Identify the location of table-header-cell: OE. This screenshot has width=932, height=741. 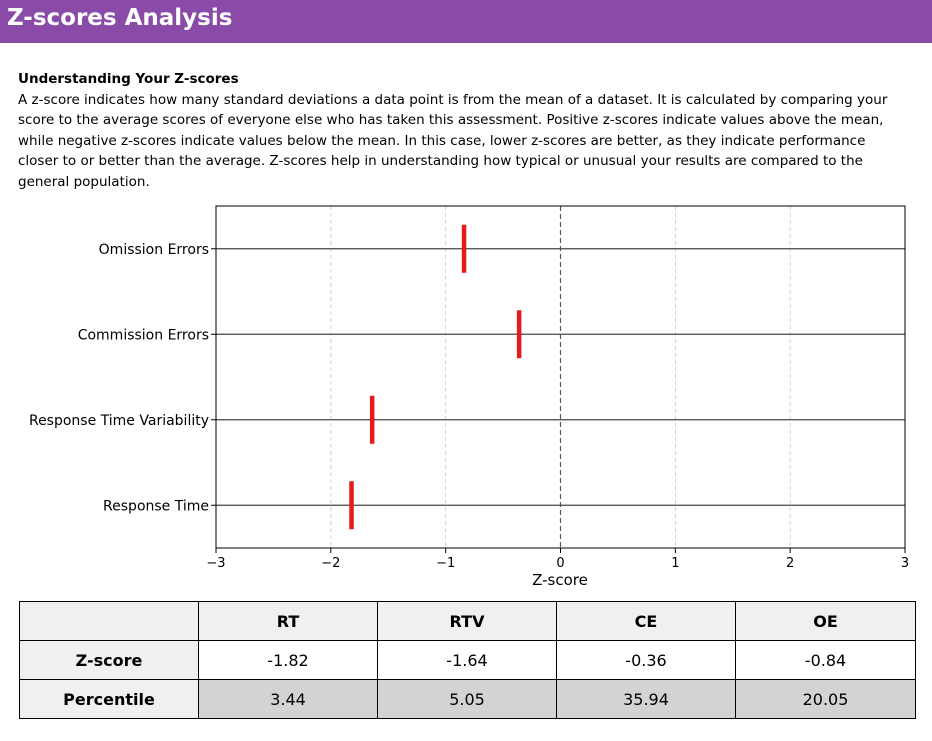
(825, 621).